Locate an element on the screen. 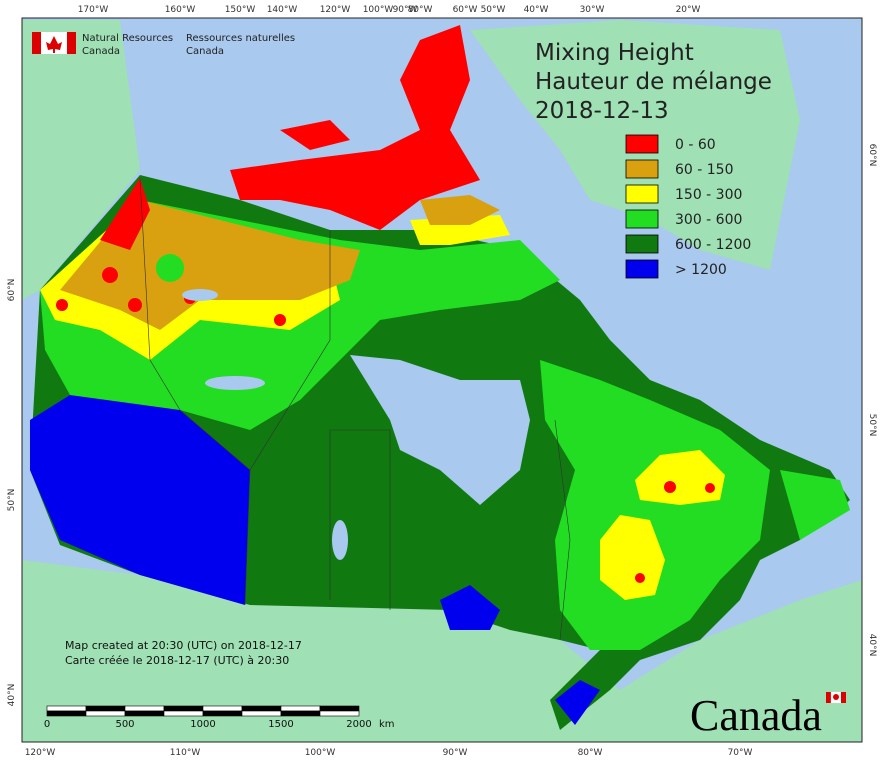  scale-label: 2000 is located at coordinates (358, 724).